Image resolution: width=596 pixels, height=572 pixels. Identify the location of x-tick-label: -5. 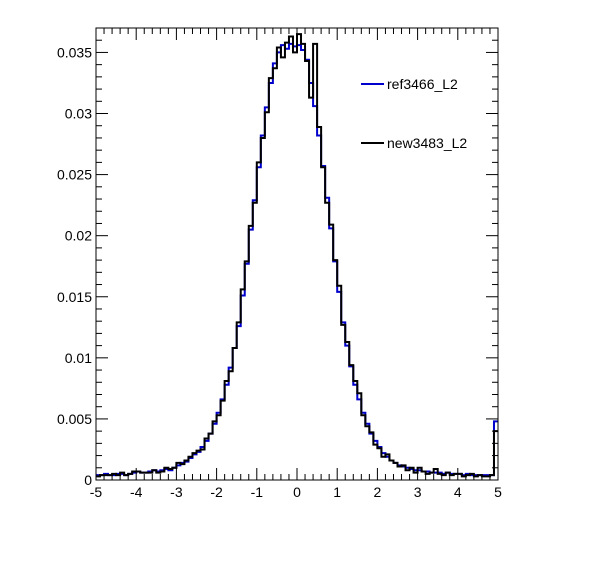
(96, 492).